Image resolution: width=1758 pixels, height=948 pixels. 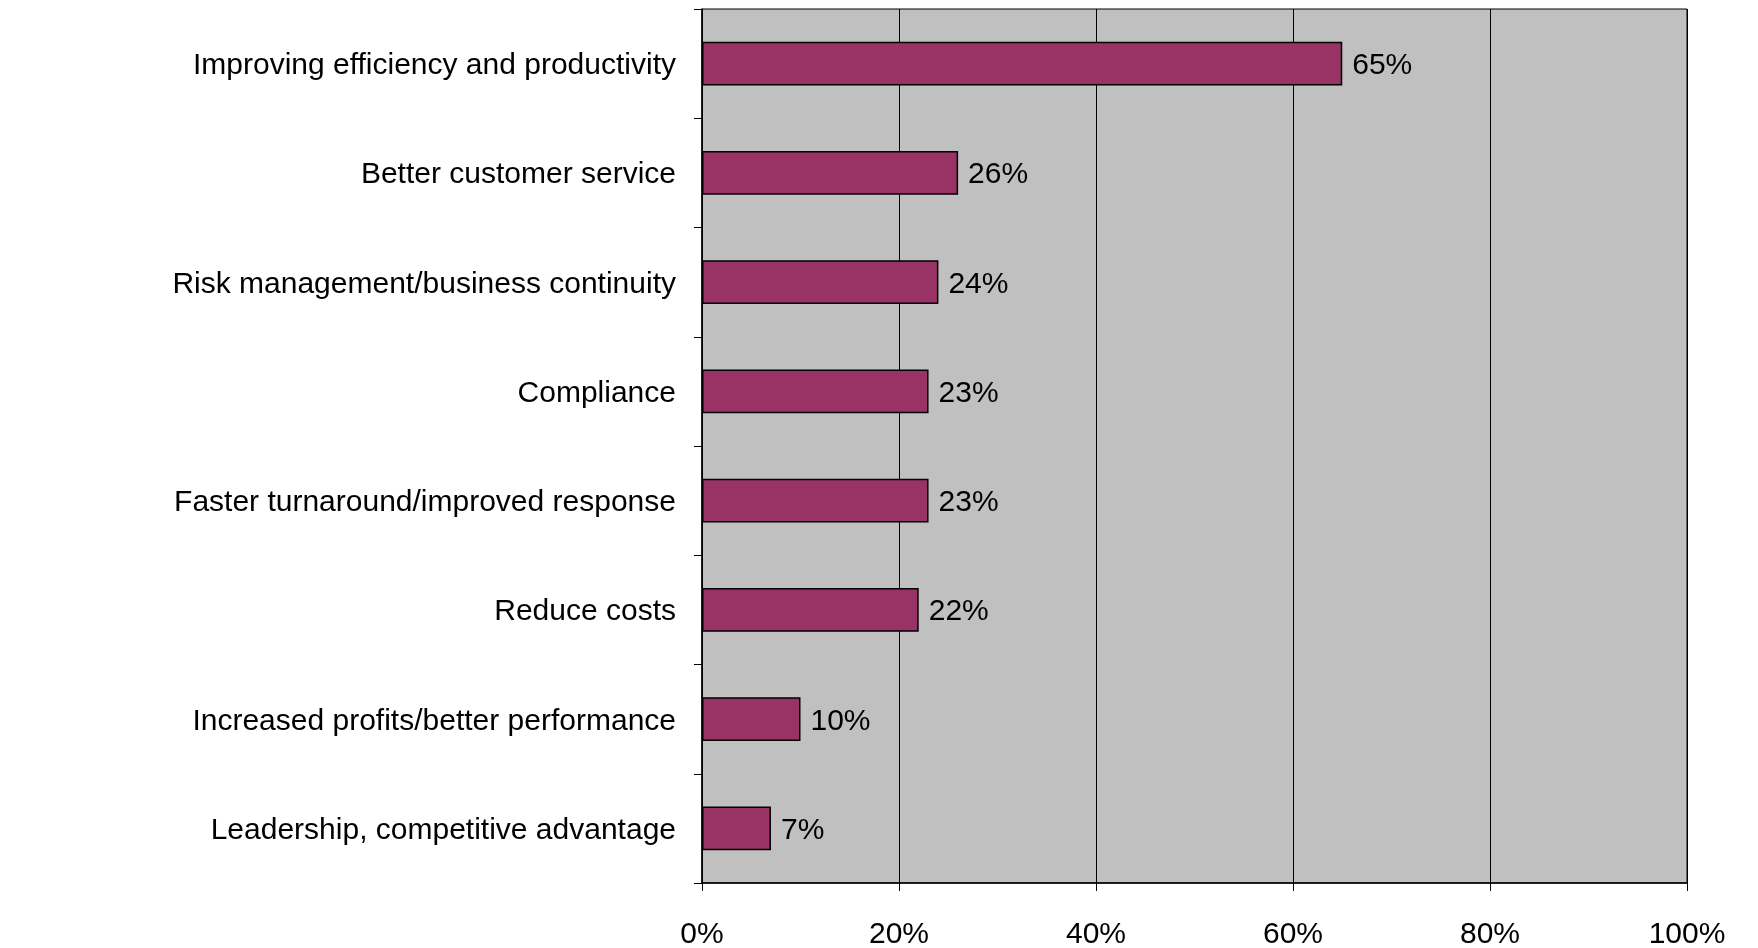 What do you see at coordinates (434, 64) in the screenshot?
I see `y-tick-label: Improving efficiency and productivity` at bounding box center [434, 64].